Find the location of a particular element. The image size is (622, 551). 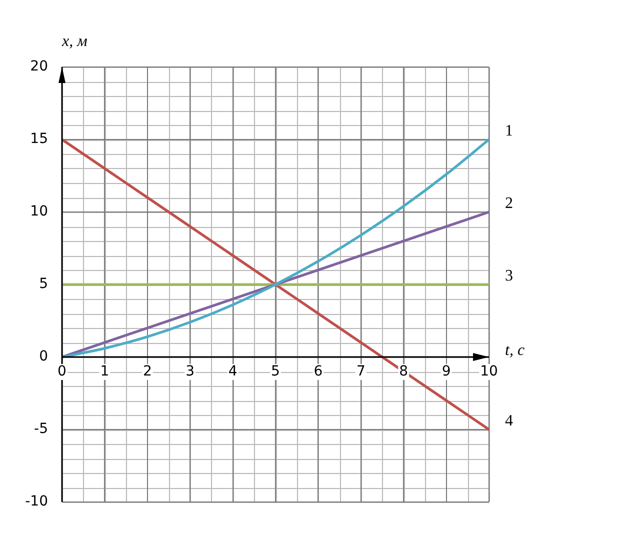

y-tick-label: -10 is located at coordinates (36, 502).